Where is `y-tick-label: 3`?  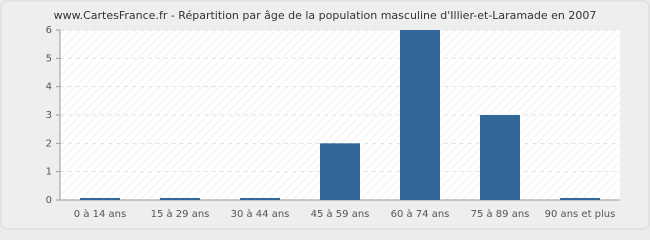
y-tick-label: 3 is located at coordinates (49, 115).